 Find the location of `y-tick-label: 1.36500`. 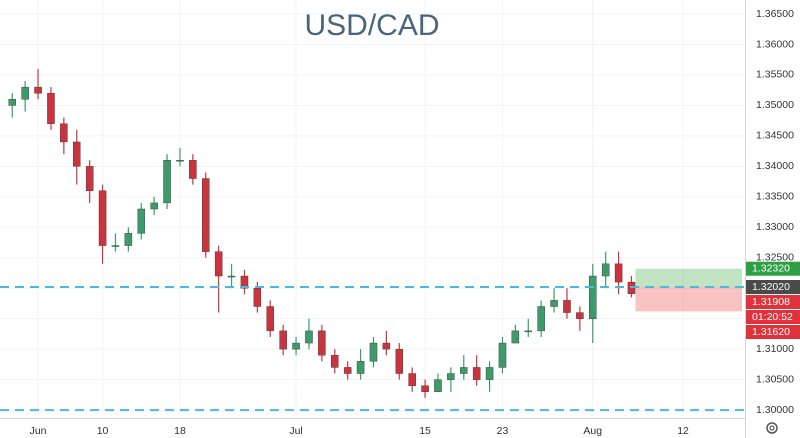

y-tick-label: 1.36500 is located at coordinates (775, 14).